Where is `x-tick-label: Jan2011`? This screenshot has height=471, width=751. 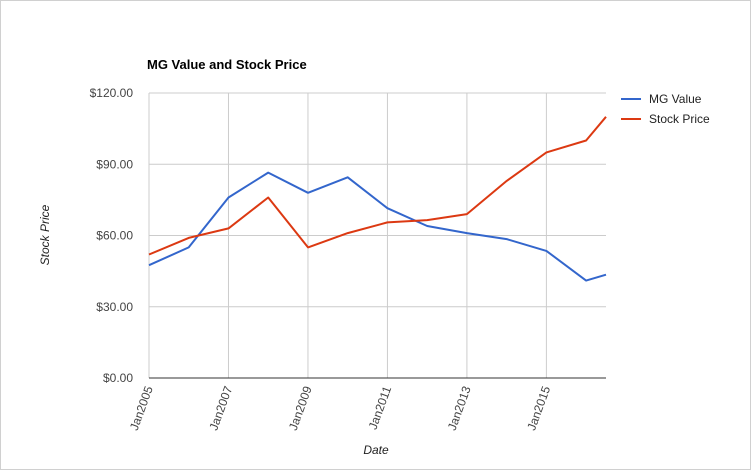
x-tick-label: Jan2011 is located at coordinates (380, 408).